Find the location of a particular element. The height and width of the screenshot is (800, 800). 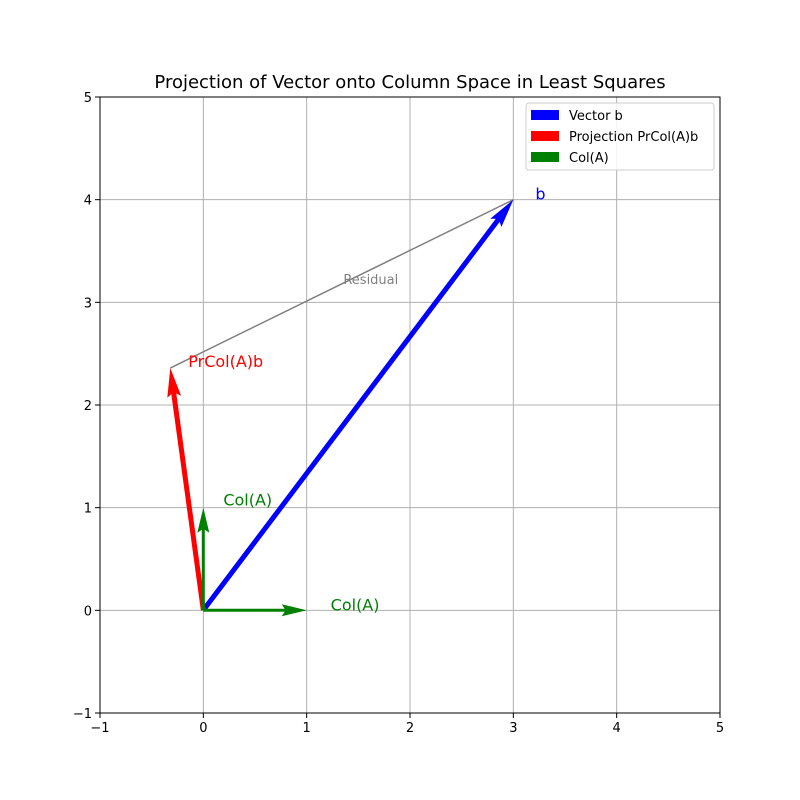

x-tick-label: 1 is located at coordinates (307, 728).